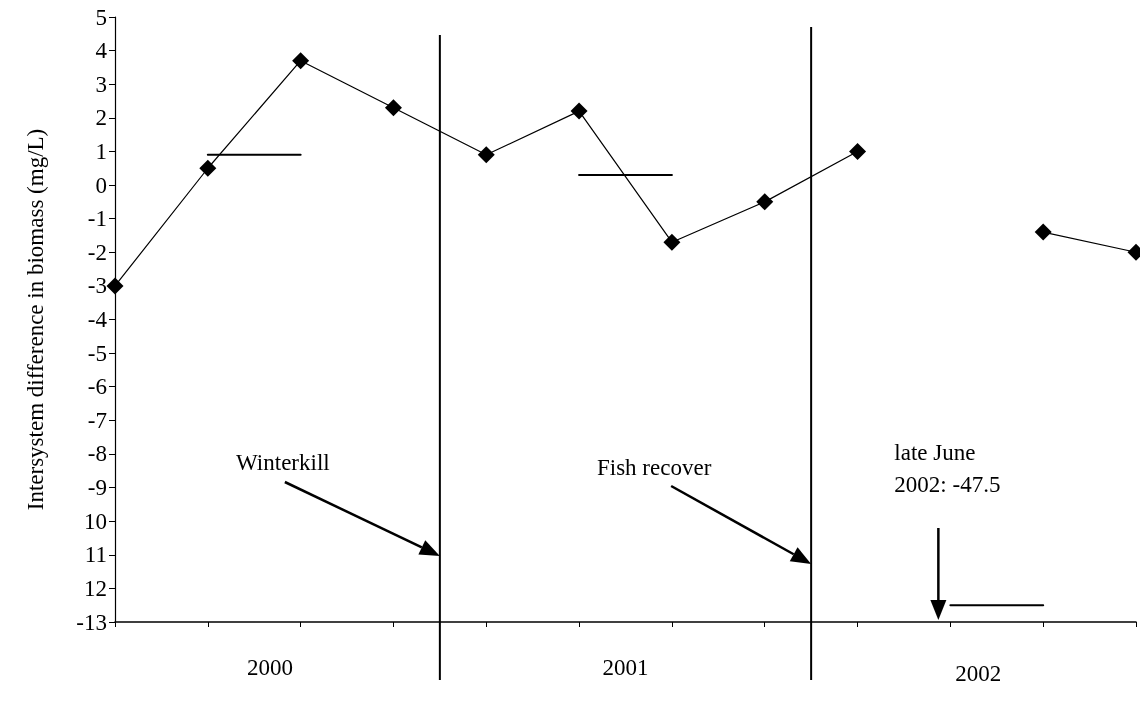 The width and height of the screenshot is (1140, 712). Describe the element at coordinates (625, 667) in the screenshot. I see `text: 2001` at that location.